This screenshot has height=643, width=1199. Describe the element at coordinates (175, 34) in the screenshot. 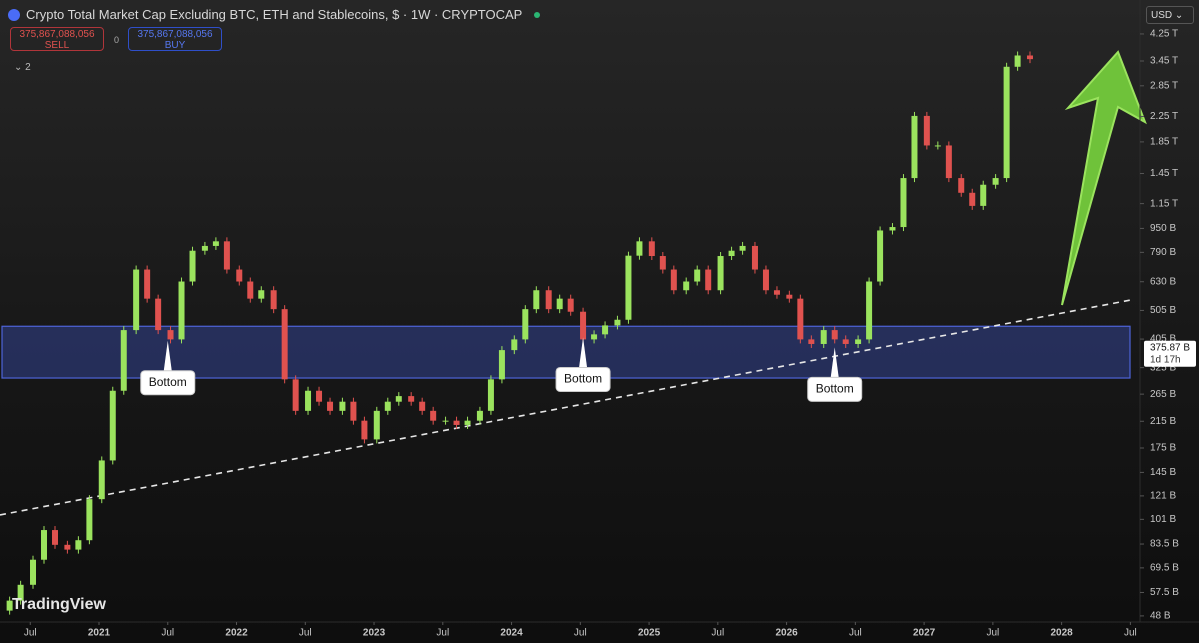

I see `buy-price: 375,867,088,056` at that location.